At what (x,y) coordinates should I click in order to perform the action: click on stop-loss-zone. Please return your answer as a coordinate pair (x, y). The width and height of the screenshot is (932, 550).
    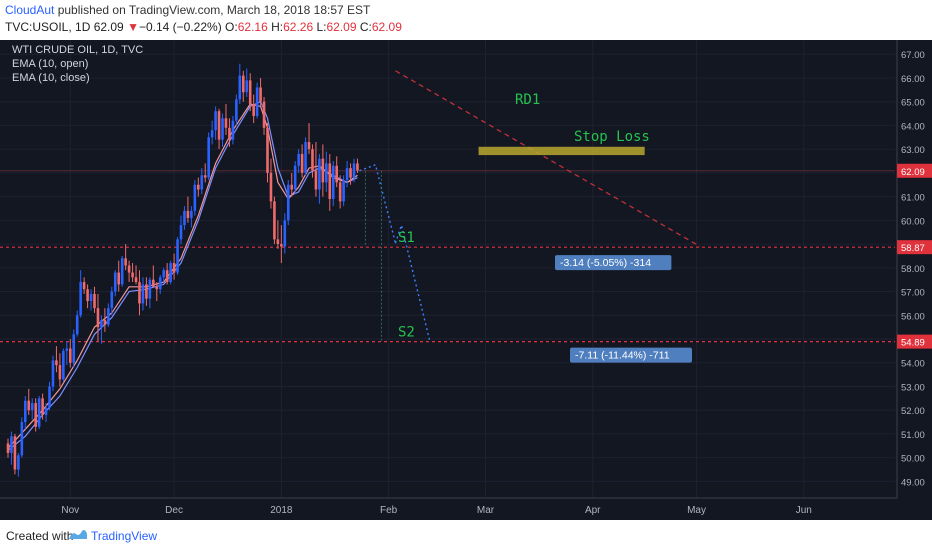
    Looking at the image, I should click on (561, 151).